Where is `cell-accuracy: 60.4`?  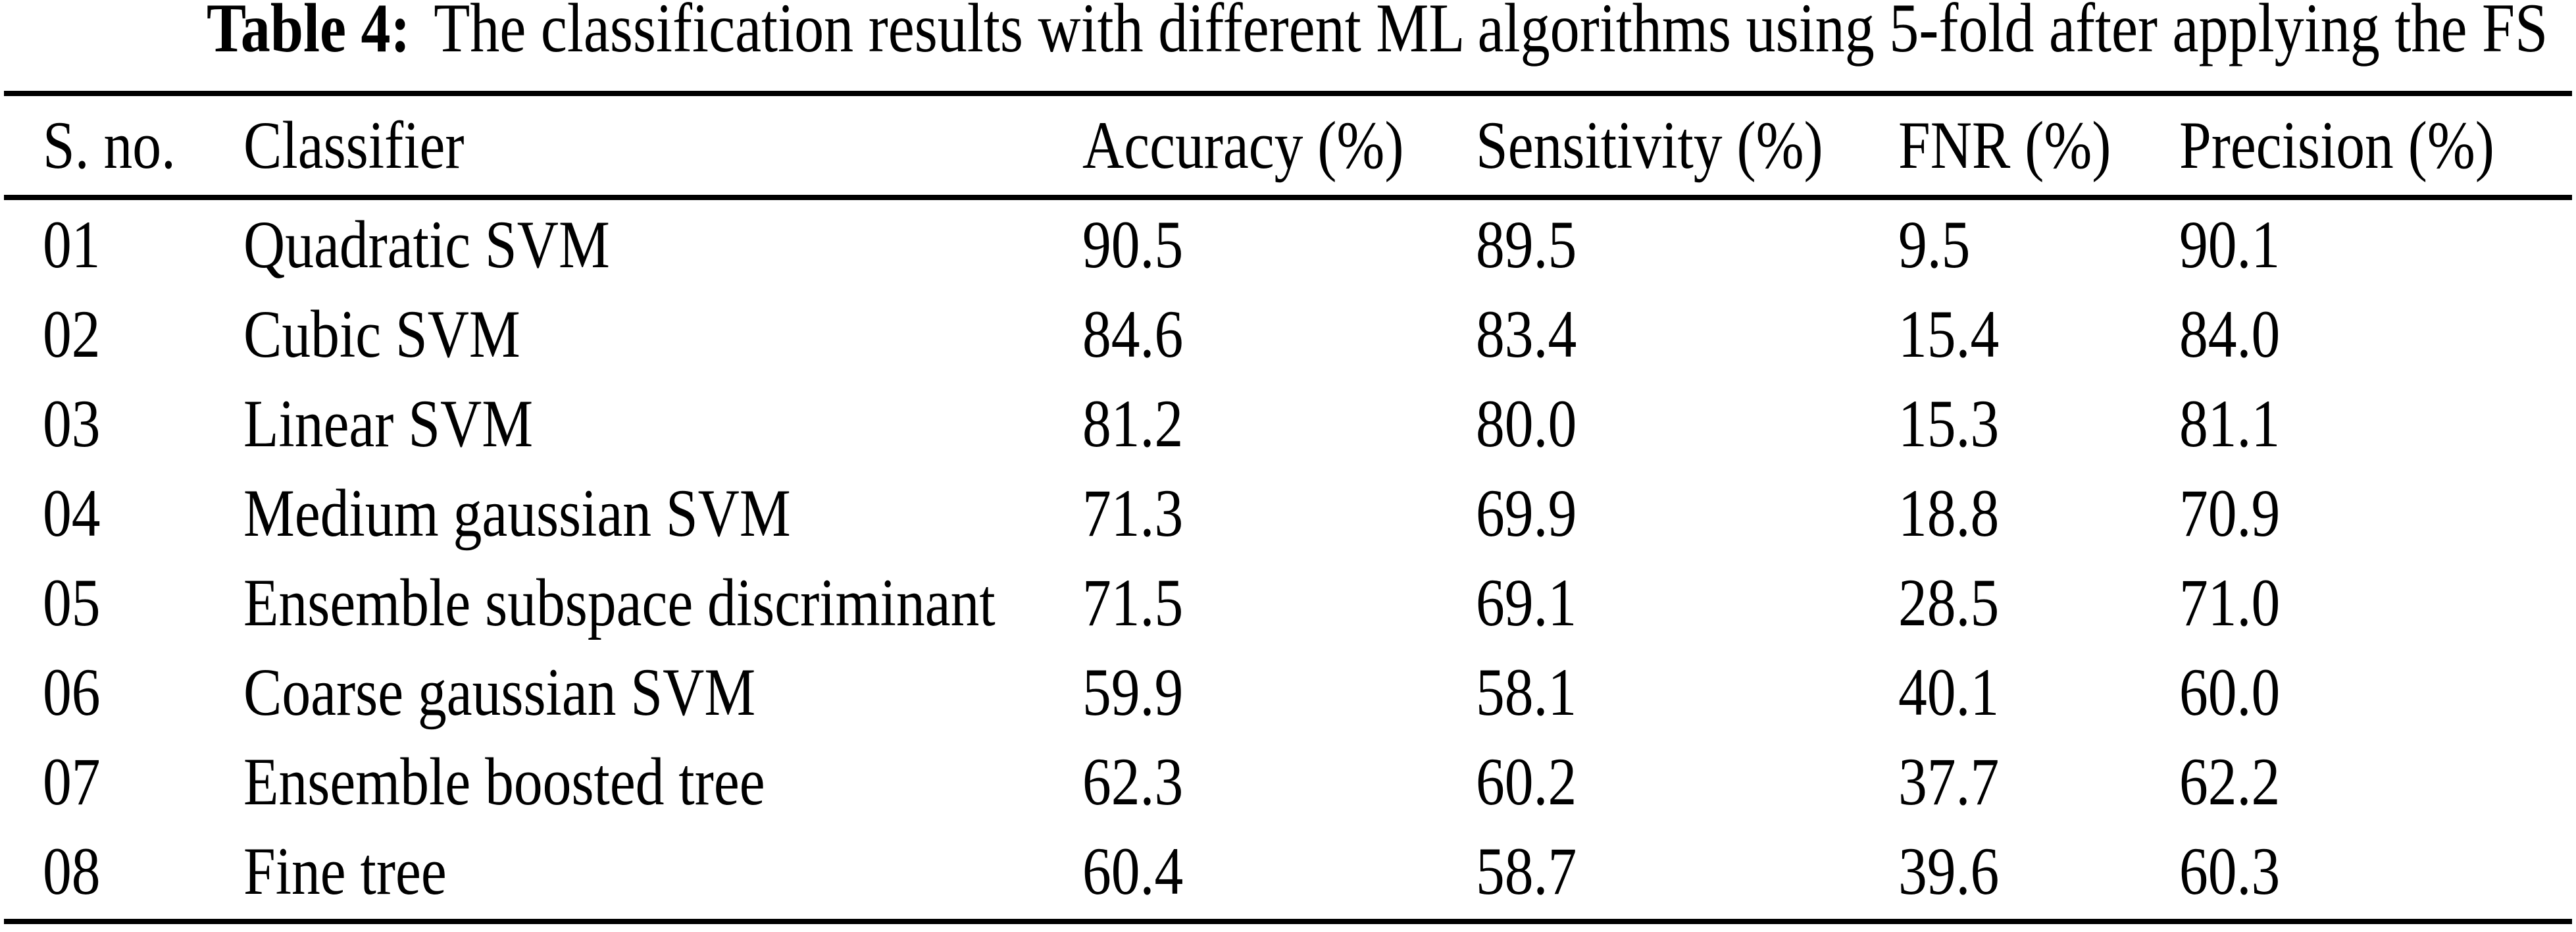
cell-accuracy: 60.4 is located at coordinates (1133, 871).